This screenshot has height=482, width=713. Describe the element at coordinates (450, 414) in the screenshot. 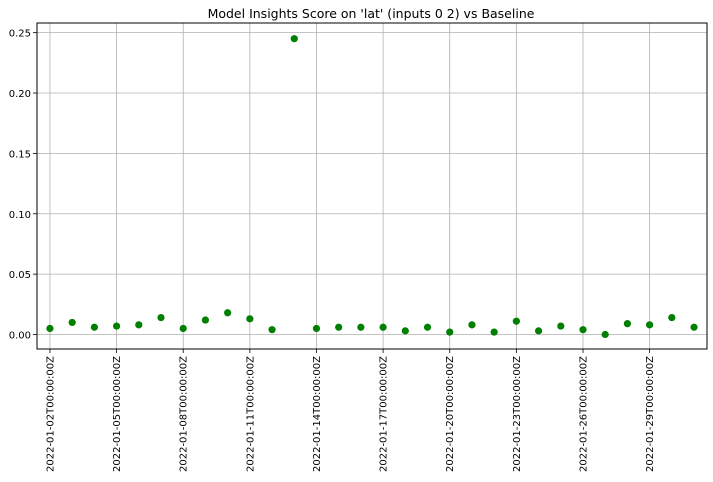

I see `x-tick-label: 2022-01-20T00:00:00Z` at that location.